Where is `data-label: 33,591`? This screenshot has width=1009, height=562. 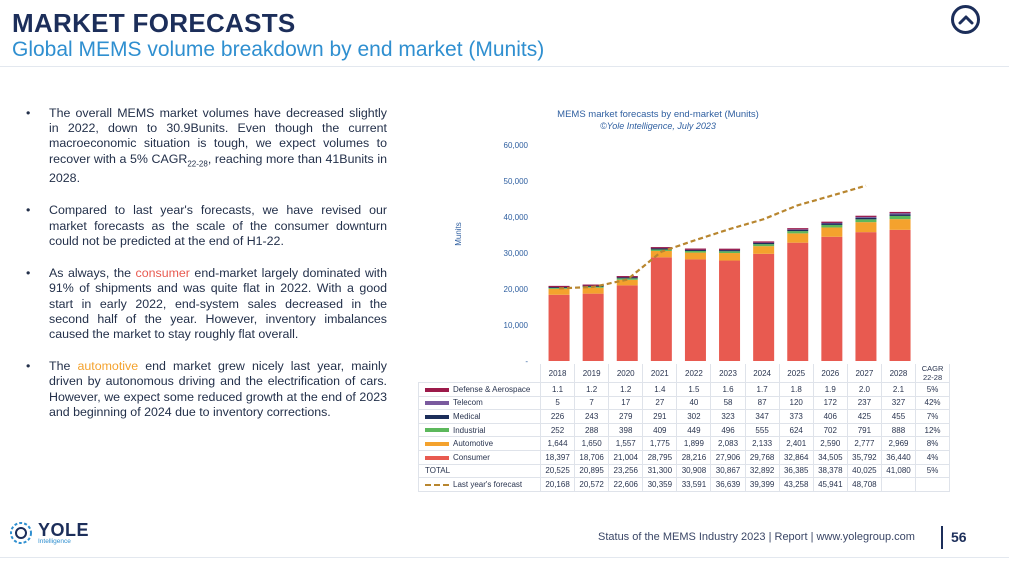 data-label: 33,591 is located at coordinates (694, 484).